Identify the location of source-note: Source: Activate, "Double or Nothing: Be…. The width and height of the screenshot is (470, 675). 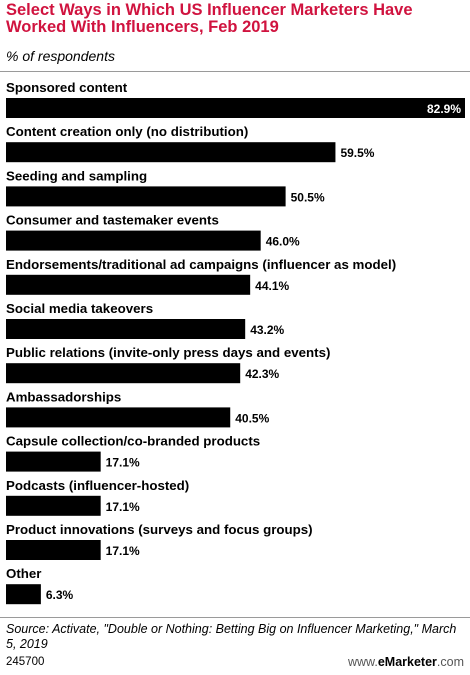
(231, 636).